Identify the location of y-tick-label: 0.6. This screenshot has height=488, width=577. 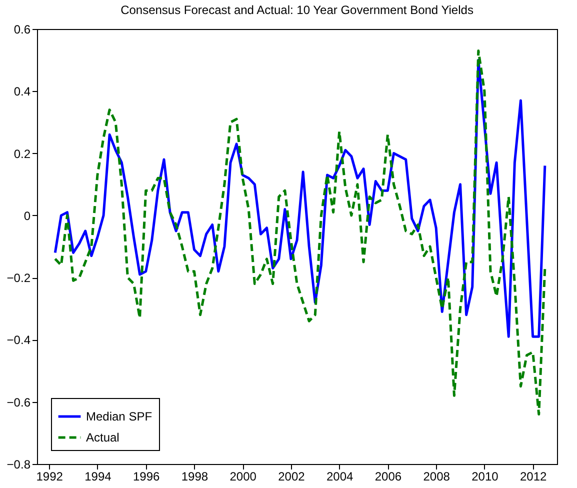
(22, 29).